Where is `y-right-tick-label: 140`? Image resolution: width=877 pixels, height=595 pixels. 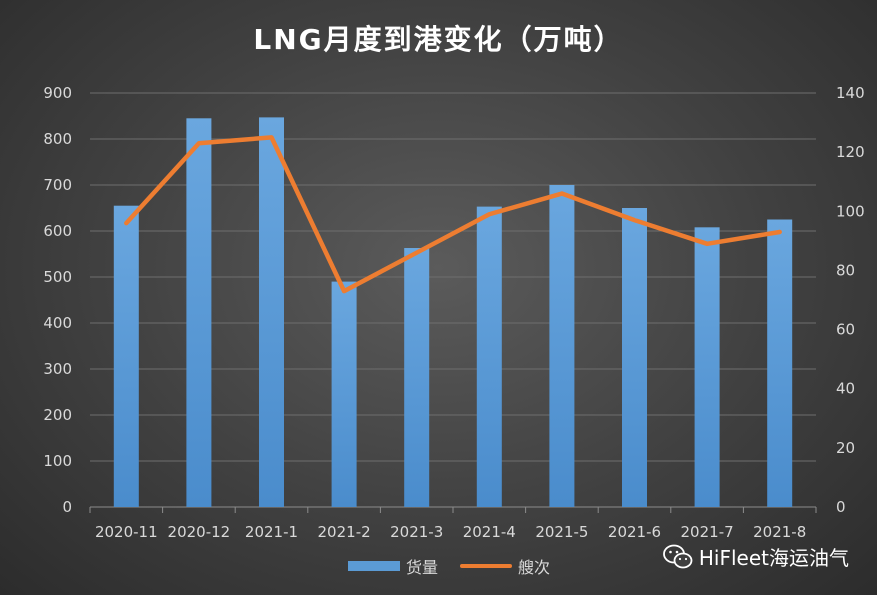
y-right-tick-label: 140 is located at coordinates (850, 93).